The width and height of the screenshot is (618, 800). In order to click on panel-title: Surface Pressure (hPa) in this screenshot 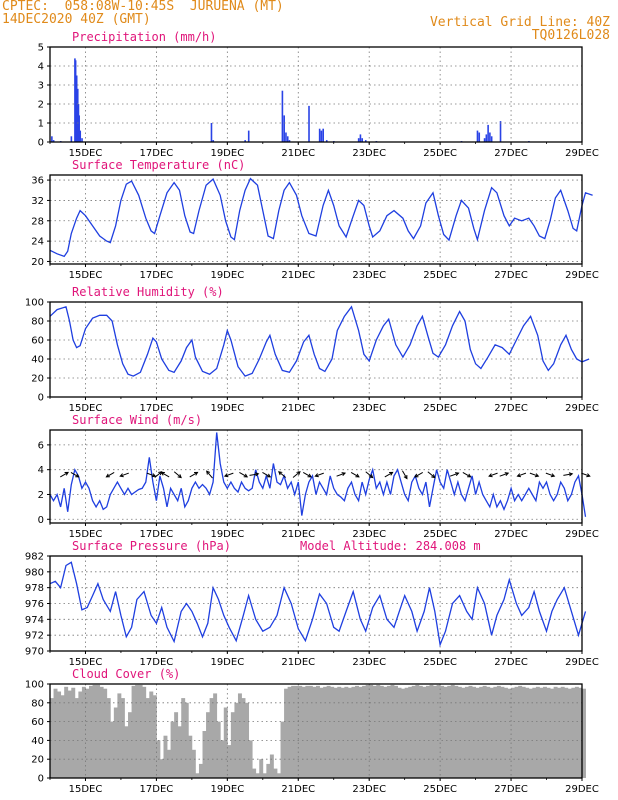, I will do `click(151, 546)`.